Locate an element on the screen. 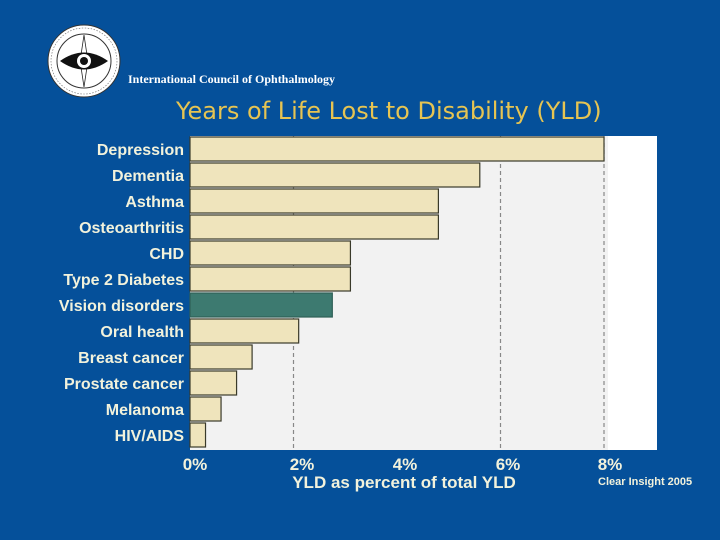 This screenshot has height=540, width=720. category-label: Depression is located at coordinates (140, 150).